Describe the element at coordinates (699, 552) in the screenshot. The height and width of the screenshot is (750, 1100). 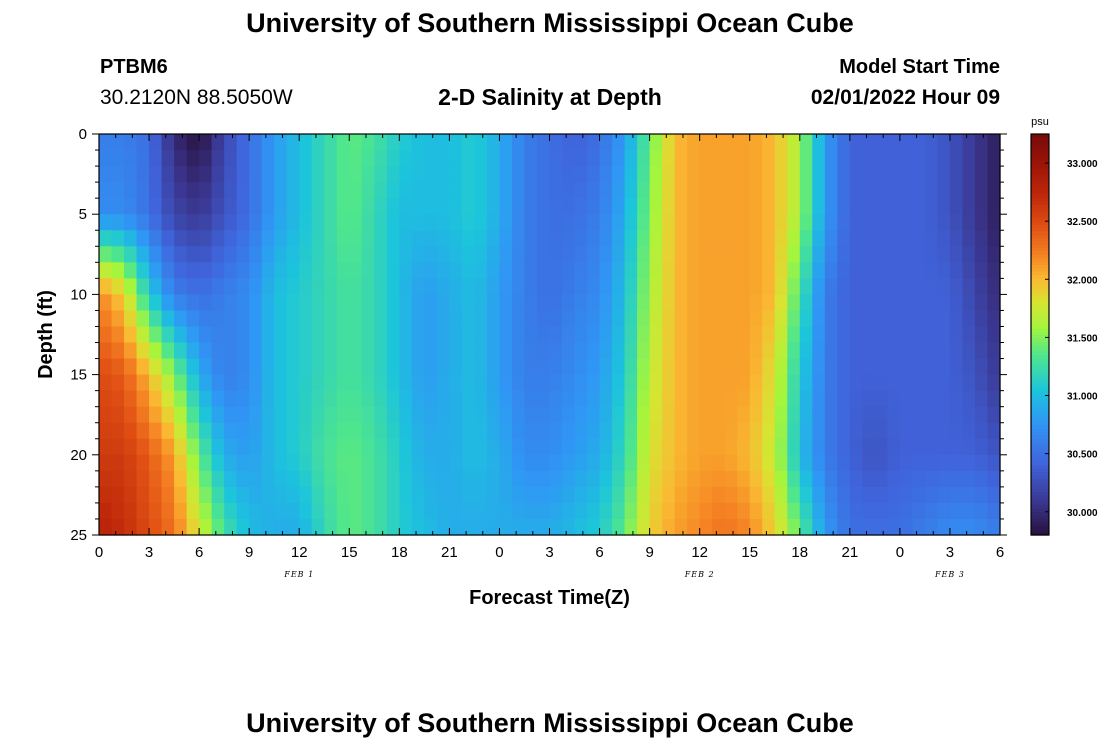
I see `x-tick-label: 12` at that location.